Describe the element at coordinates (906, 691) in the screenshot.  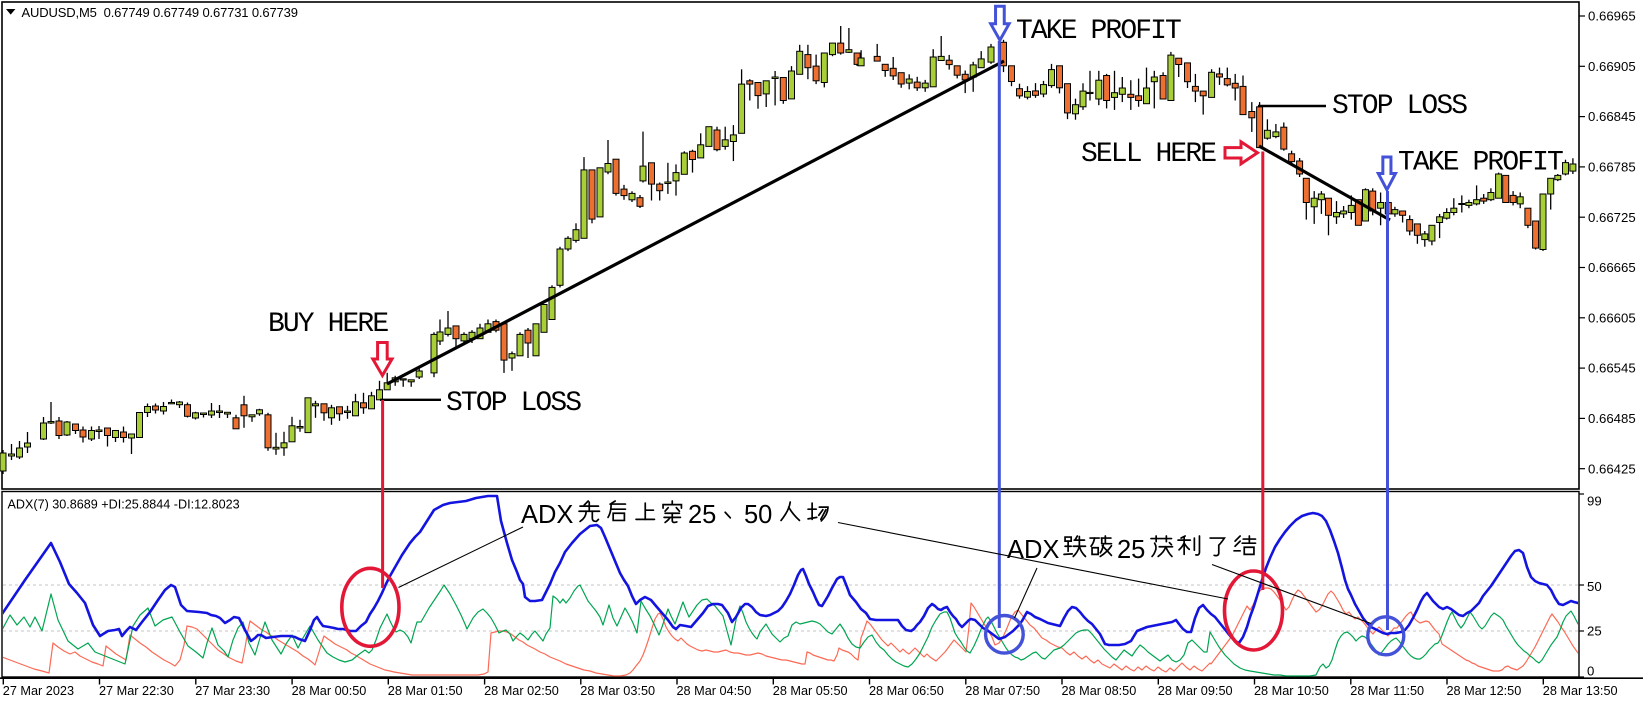
I see `svg-text: 28 Mar 06:50` at that location.